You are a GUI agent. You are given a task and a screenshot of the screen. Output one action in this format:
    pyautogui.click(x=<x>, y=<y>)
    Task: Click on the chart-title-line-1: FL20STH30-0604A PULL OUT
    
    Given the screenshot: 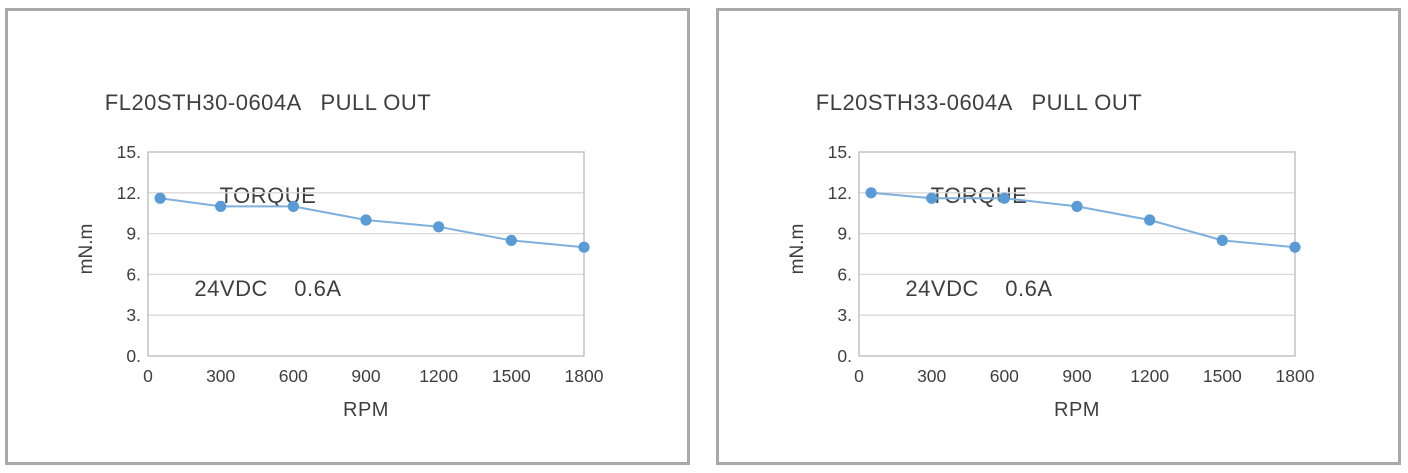 What is the action you would take?
    pyautogui.click(x=268, y=102)
    